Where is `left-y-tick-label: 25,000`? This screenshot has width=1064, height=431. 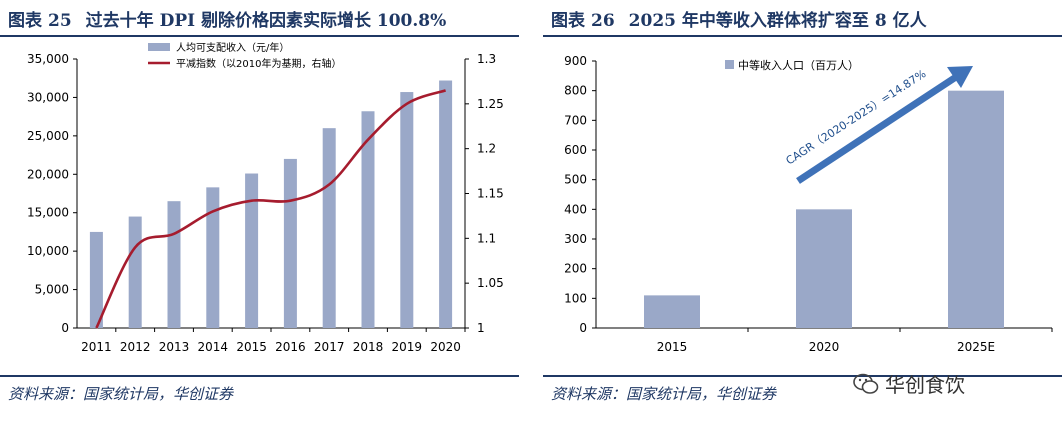
left-y-tick-label: 25,000 is located at coordinates (48, 136).